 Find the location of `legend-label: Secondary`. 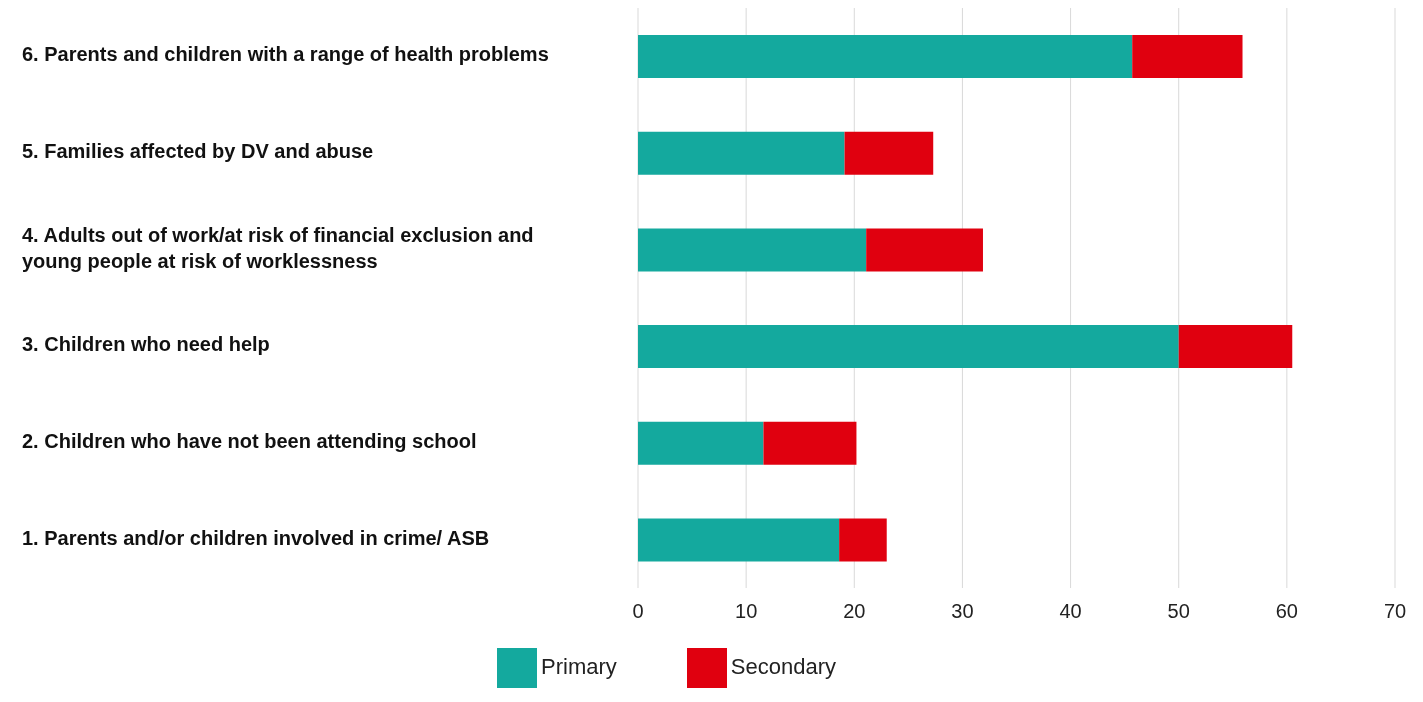

legend-label: Secondary is located at coordinates (783, 666).